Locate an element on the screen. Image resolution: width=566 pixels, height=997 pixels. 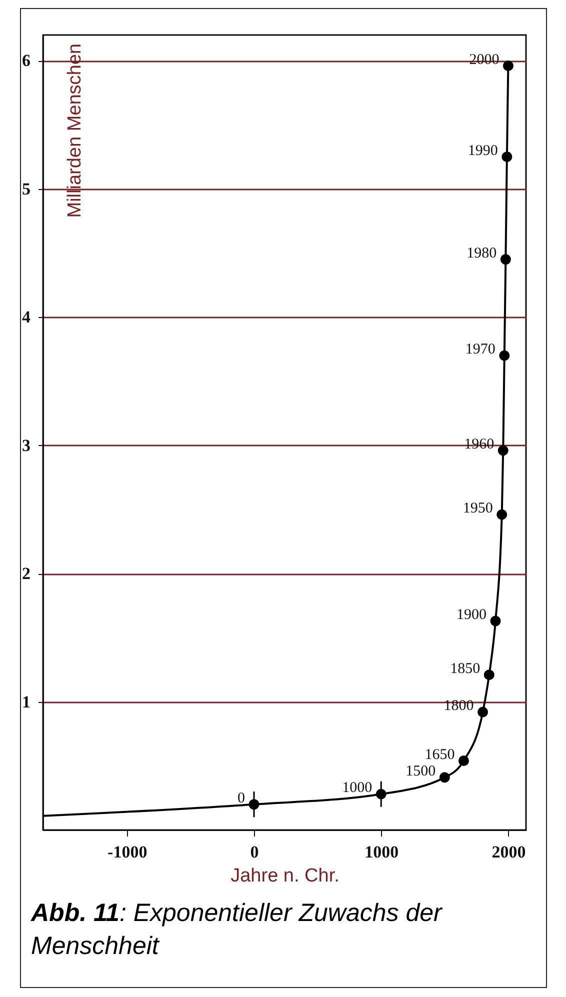
annotation: 1980 is located at coordinates (481, 253).